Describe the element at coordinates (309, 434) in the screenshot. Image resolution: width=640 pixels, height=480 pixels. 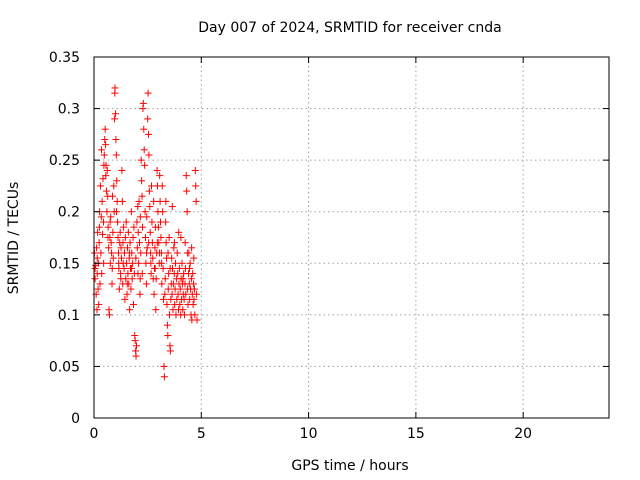
I see `x-tick-label: 10` at that location.